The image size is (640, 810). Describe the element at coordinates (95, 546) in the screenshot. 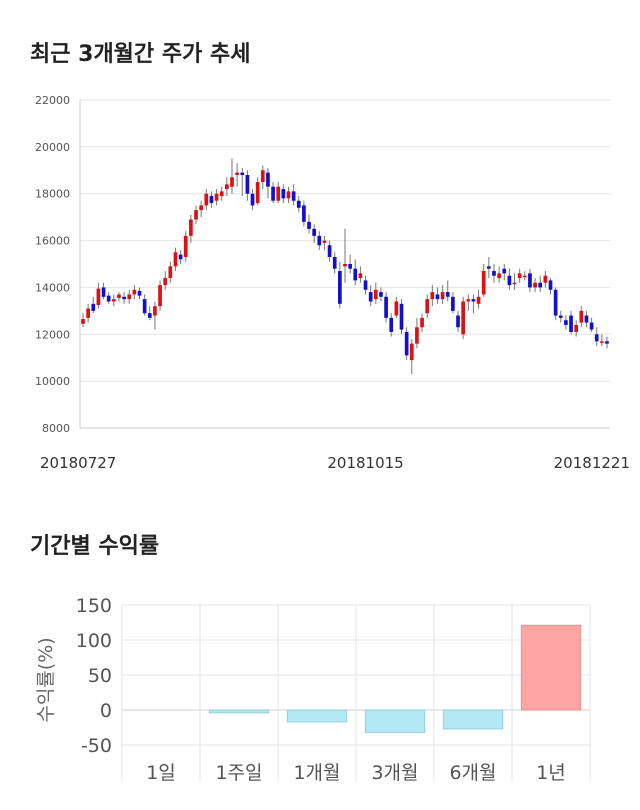

I see `returns-chart-title: 기간별 수익률` at that location.